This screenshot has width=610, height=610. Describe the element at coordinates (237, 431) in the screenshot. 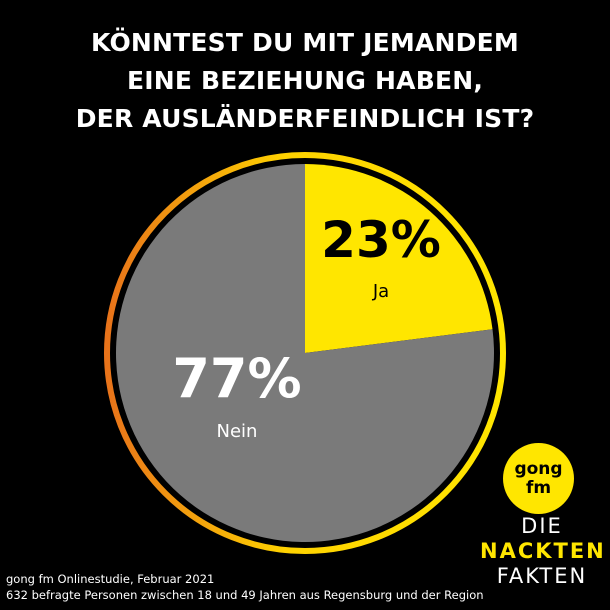

I see `slice-label-nein: Nein` at that location.